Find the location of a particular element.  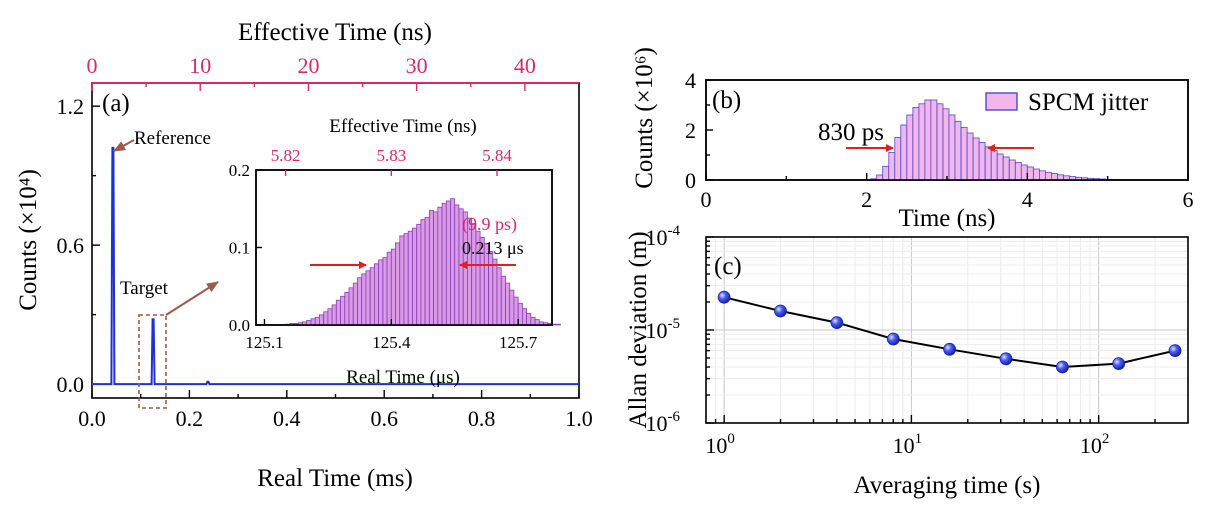

panel-a-y-tick-label: 0.6 is located at coordinates (71, 245).